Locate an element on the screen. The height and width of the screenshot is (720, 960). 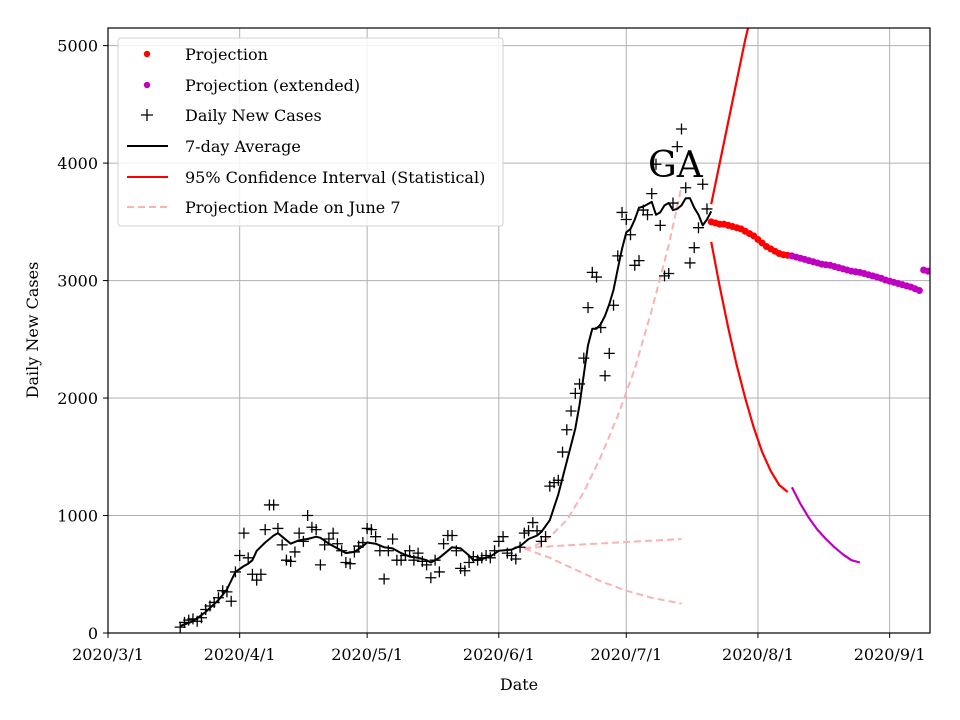
legend-label-projection-extended: Projection (extended) is located at coordinates (272, 85).